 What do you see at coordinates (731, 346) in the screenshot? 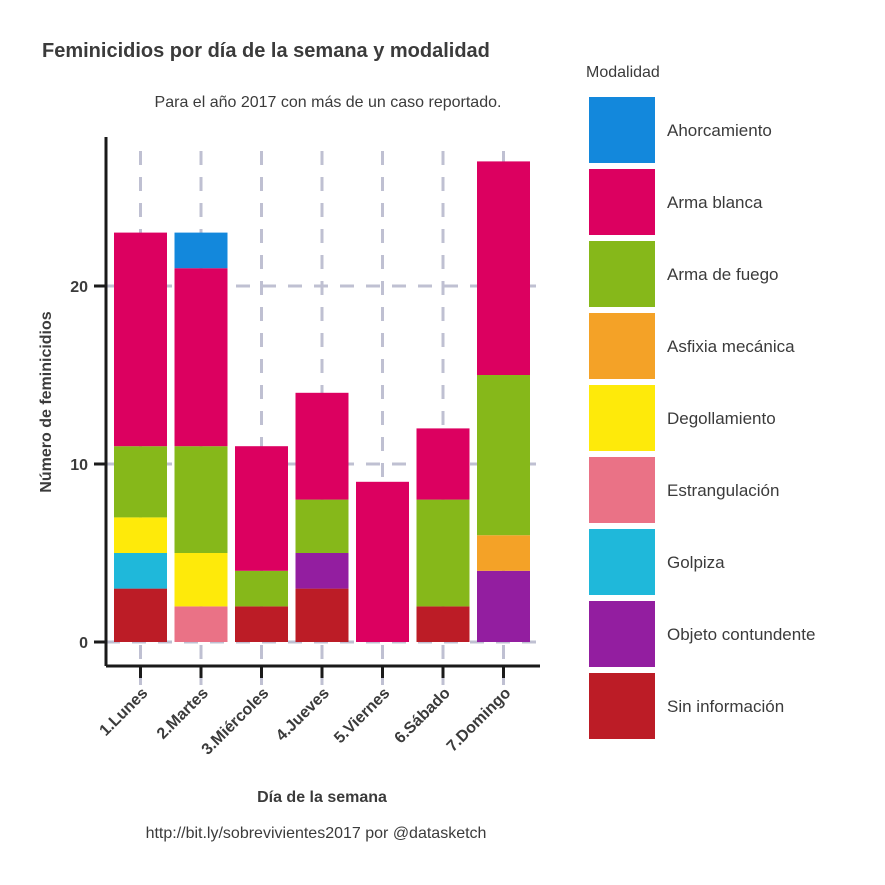
I see `legend-label: Asfixia mecánica` at bounding box center [731, 346].